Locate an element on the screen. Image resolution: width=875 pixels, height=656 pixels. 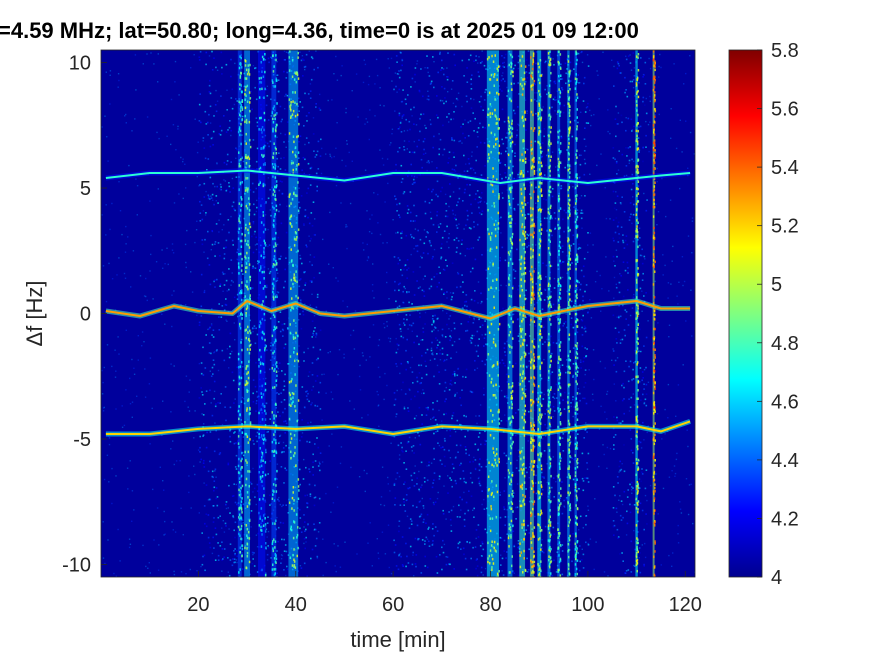
colorbar-tick-label: 4.4 is located at coordinates (785, 461).